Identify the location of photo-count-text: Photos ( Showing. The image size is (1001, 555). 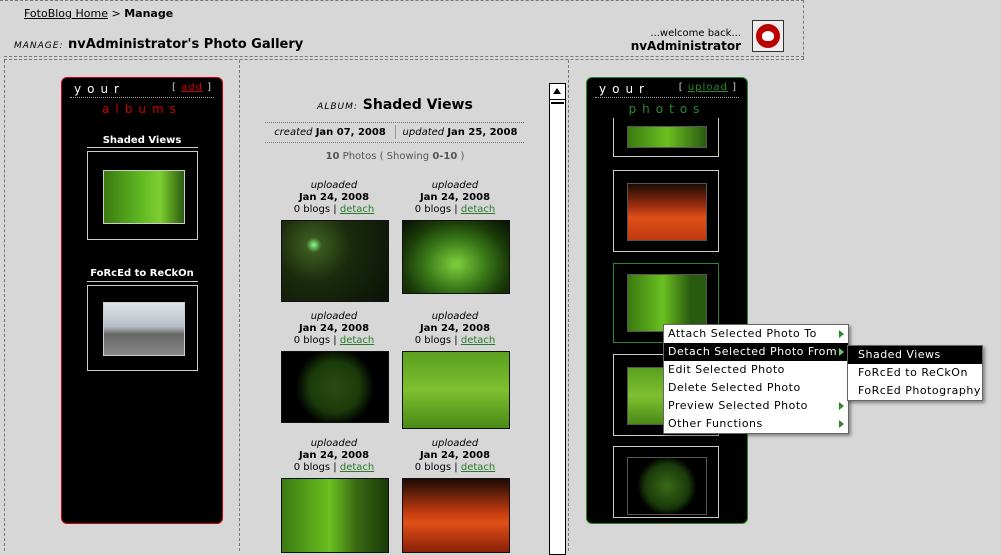
(386, 156).